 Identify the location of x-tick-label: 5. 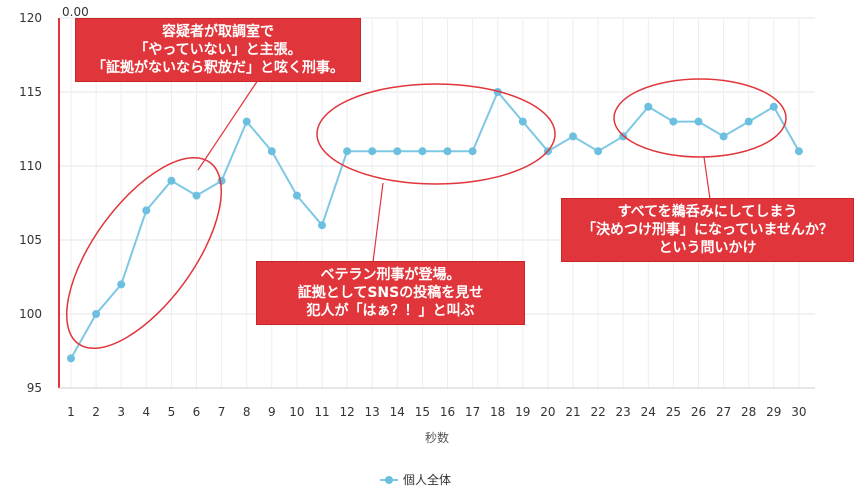
(172, 412).